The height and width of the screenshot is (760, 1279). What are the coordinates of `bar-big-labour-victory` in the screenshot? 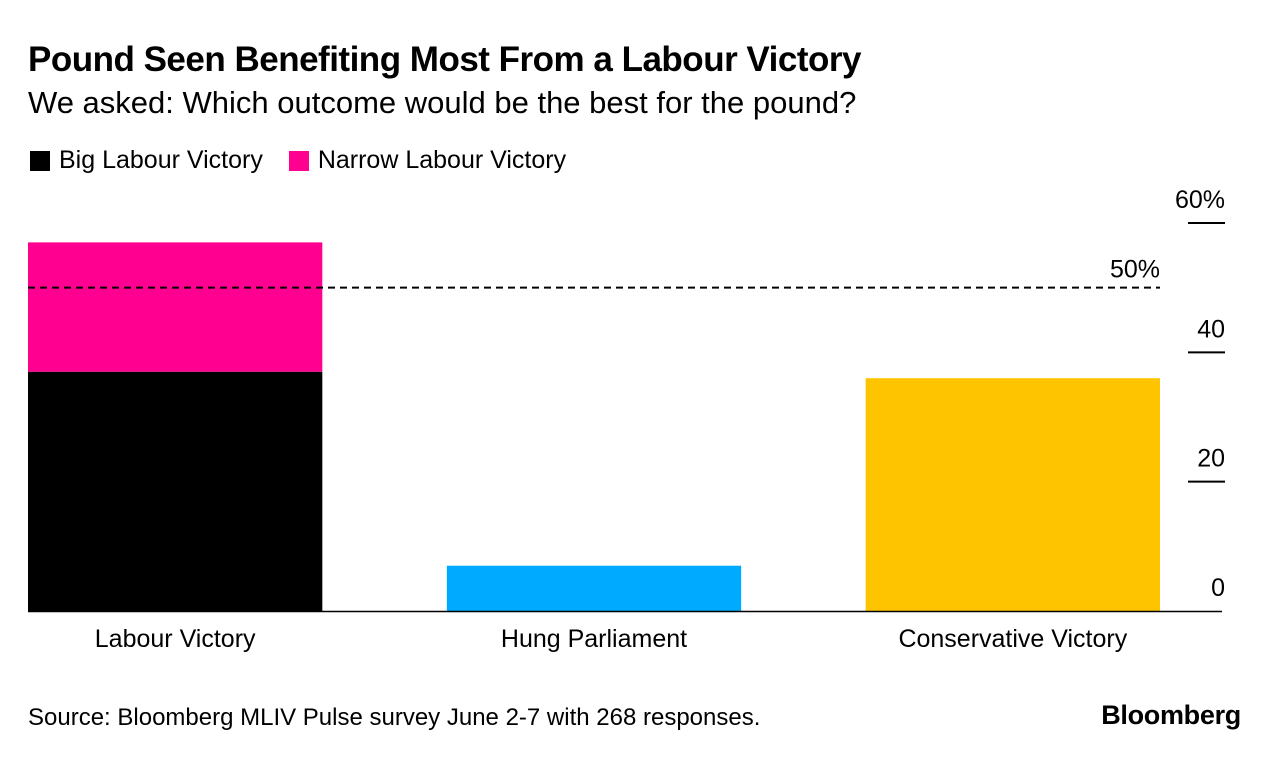 It's located at (175, 491).